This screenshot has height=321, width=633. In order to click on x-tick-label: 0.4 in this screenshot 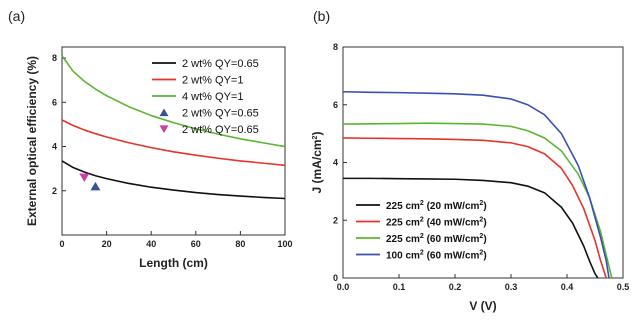, I will do `click(567, 287)`.